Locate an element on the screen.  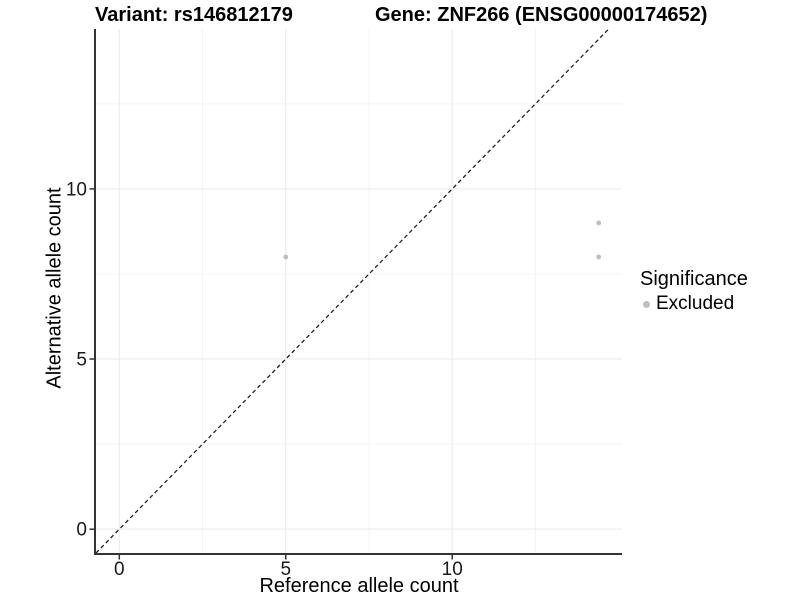
x-axis-title: Reference allele count is located at coordinates (359, 586).